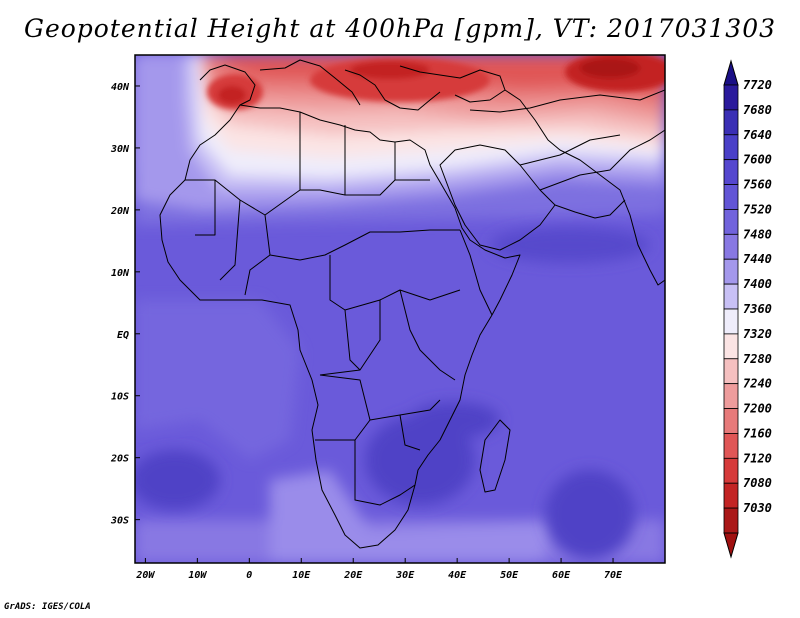 The width and height of the screenshot is (800, 618). What do you see at coordinates (405, 575) in the screenshot?
I see `x-tick-label: 30E` at bounding box center [405, 575].